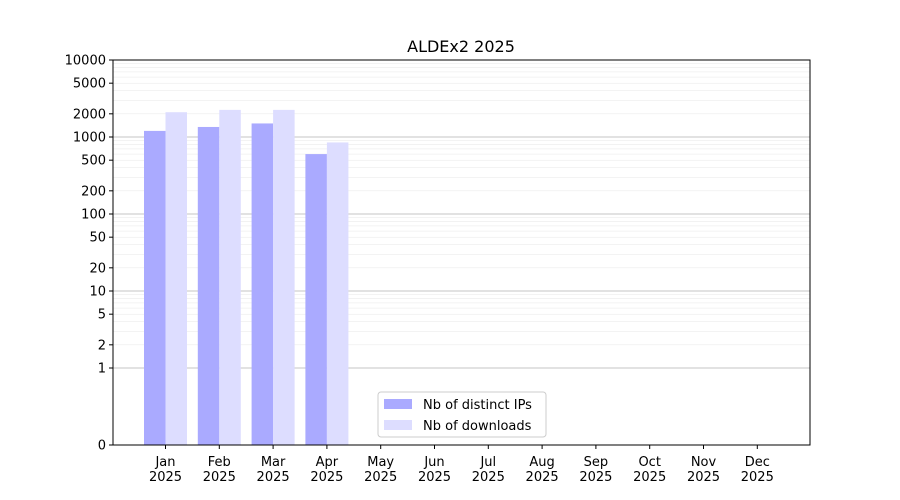 The height and width of the screenshot is (500, 900). I want to click on y-tick-label: 5, so click(102, 315).